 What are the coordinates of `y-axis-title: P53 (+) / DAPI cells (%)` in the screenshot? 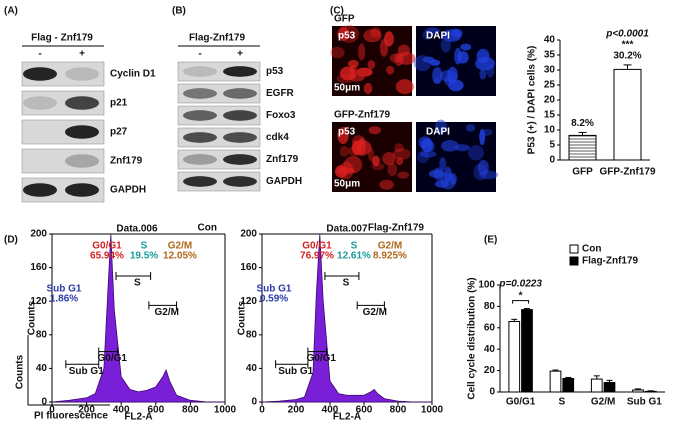 It's located at (532, 100).